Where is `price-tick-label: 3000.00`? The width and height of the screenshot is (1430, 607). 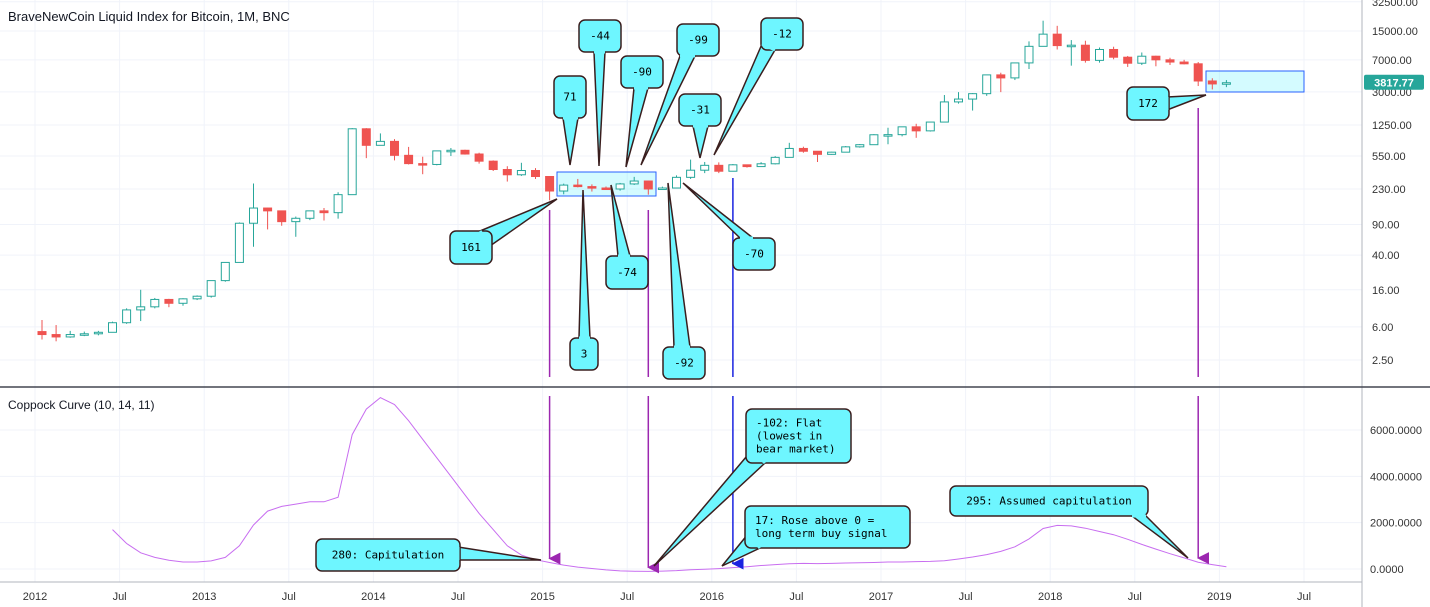
price-tick-label: 3000.00 is located at coordinates (1392, 93).